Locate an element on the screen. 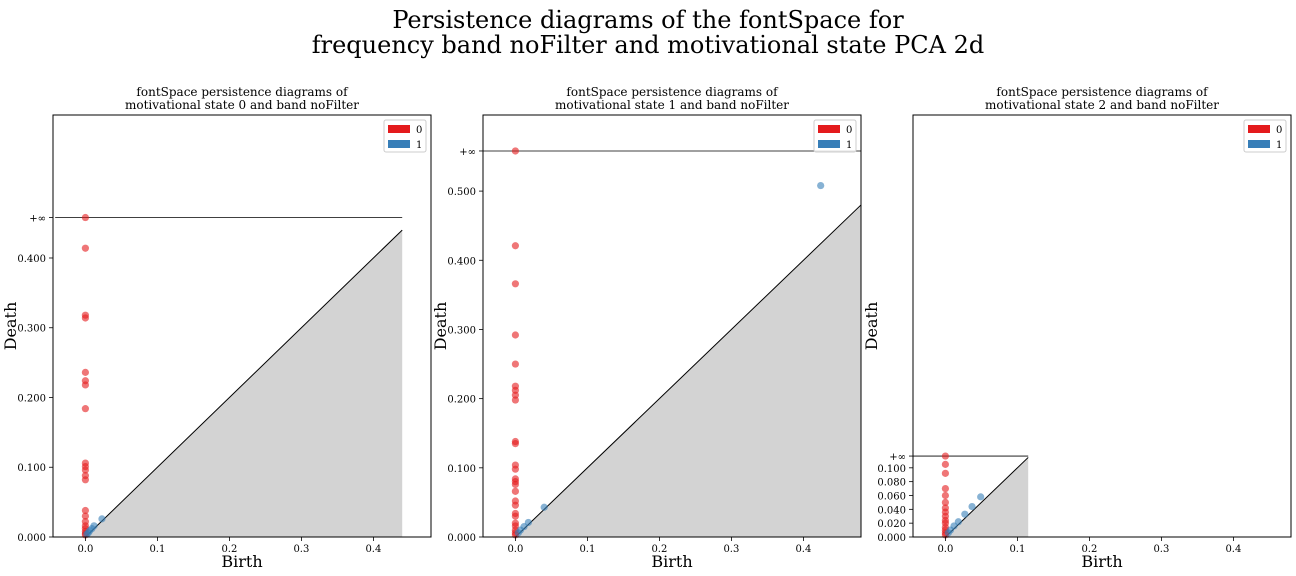  y-tick-label: 0.500 is located at coordinates (461, 192).